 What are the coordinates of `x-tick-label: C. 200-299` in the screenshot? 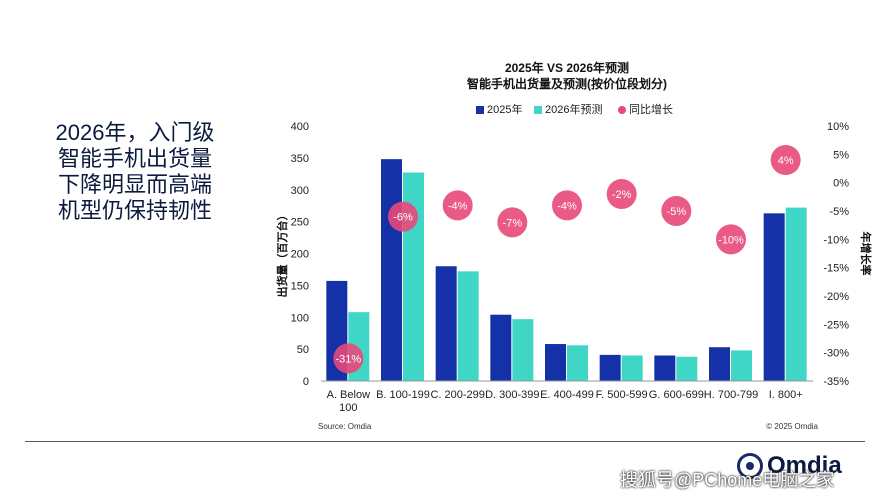 It's located at (457, 395).